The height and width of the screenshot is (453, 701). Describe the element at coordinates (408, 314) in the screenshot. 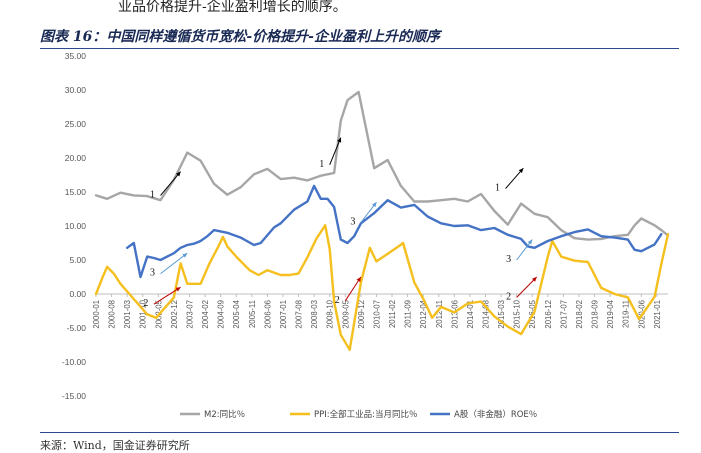

I see `x-tick-label: 2011-09` at that location.